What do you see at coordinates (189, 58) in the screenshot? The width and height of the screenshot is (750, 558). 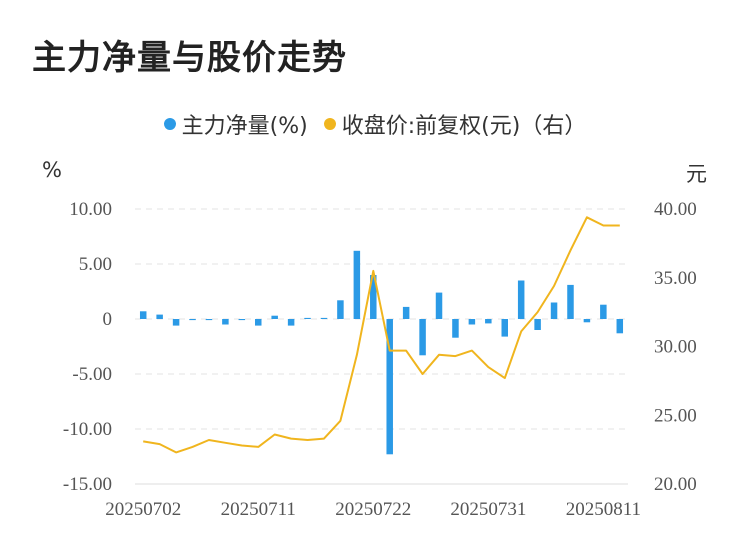 I see `chart-title: 主力净量与股价走势` at bounding box center [189, 58].